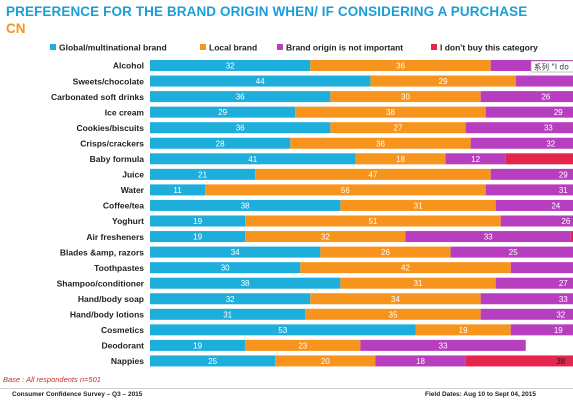  I want to click on legend-swatch, so click(203, 47).